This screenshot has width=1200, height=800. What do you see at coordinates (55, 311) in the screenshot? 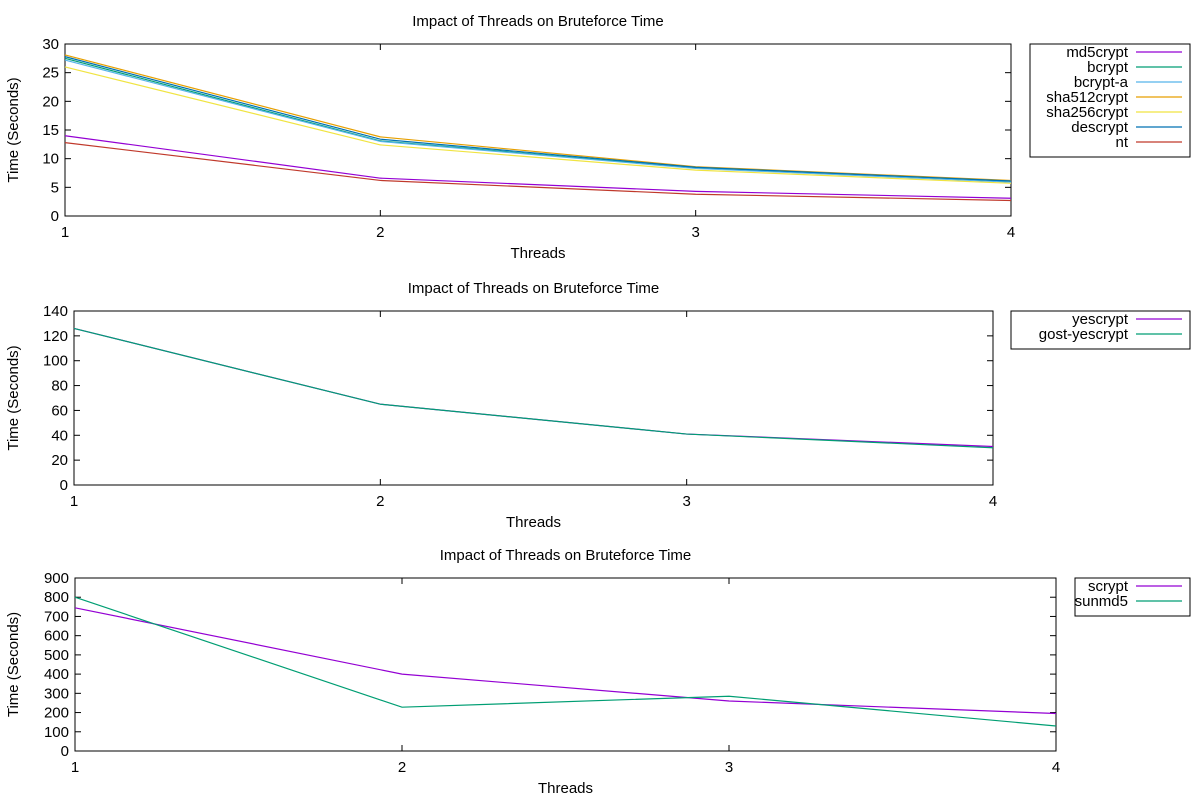
I see `y-tick-label: 140` at bounding box center [55, 311].